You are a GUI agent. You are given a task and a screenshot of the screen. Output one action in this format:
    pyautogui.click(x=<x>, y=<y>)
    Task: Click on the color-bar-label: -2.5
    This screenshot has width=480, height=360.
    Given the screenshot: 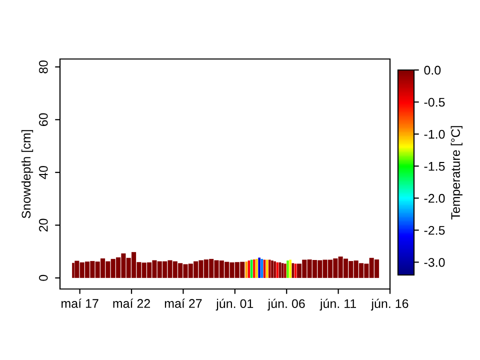 What is the action you would take?
    pyautogui.click(x=434, y=230)
    